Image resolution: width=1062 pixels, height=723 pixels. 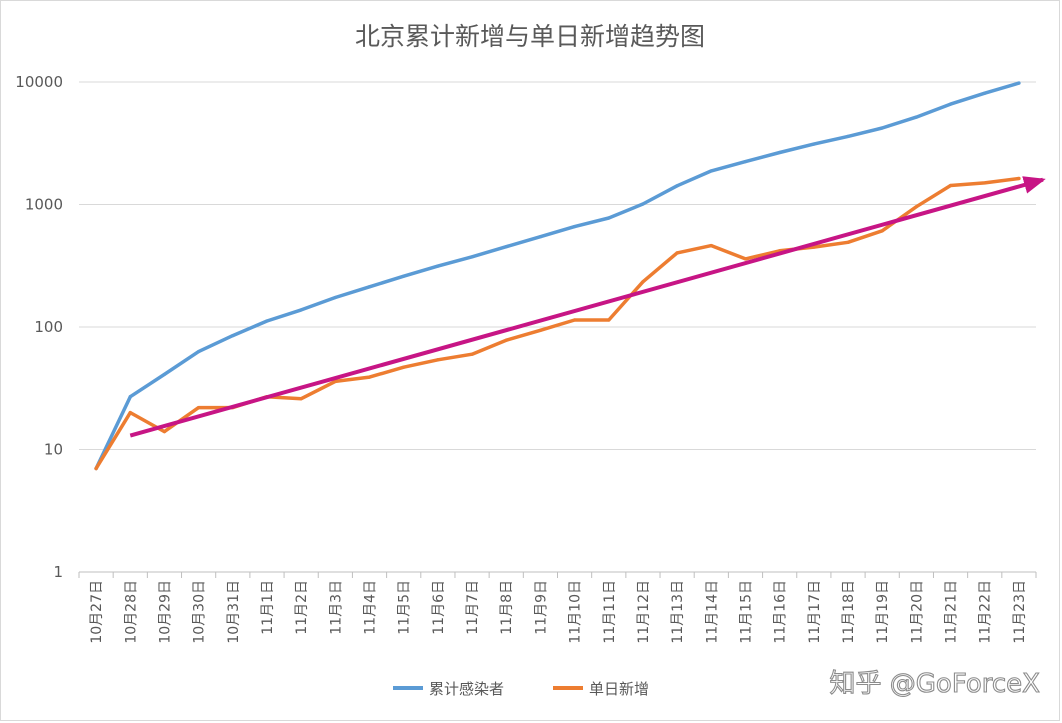 I want to click on x-tick-label: 10月29日, so click(x=165, y=612).